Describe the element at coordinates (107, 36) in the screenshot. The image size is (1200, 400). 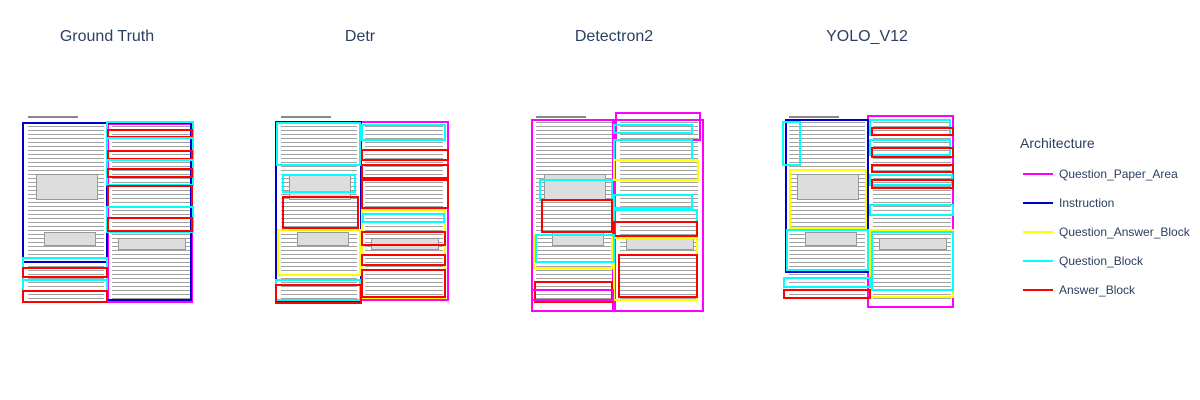
I see `panel-title-ground-truth: Ground Truth` at that location.